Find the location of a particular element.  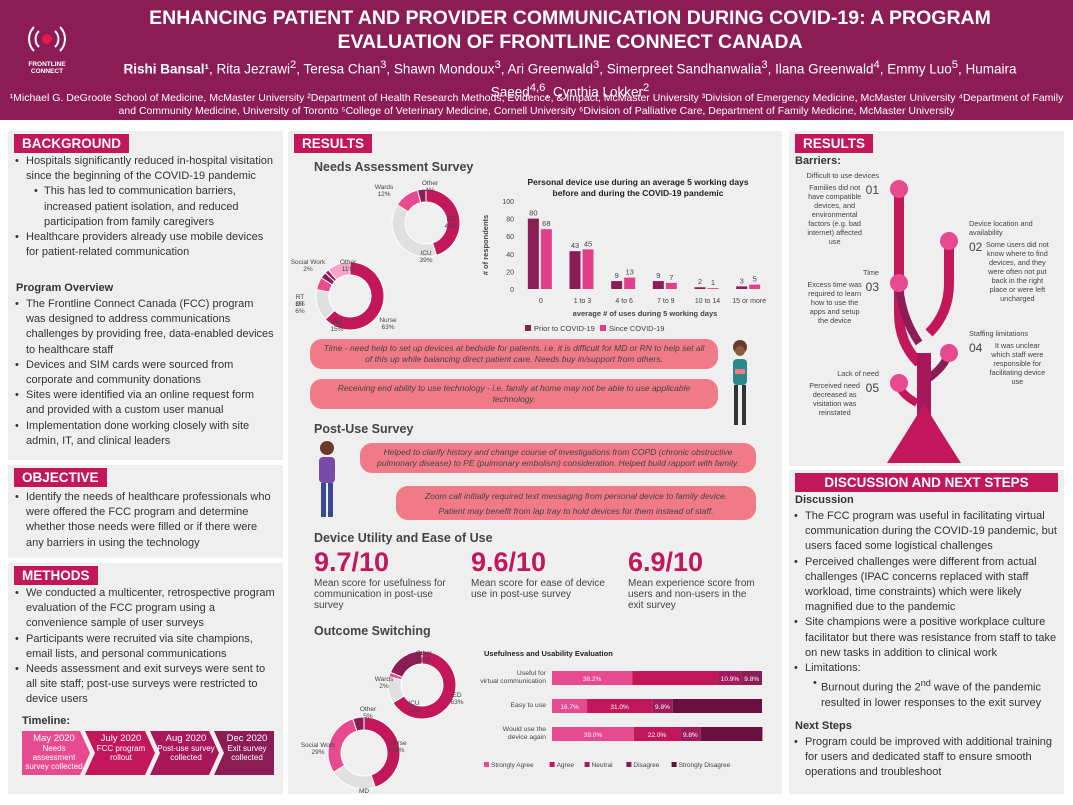

segment-label: 39.0% is located at coordinates (593, 735).